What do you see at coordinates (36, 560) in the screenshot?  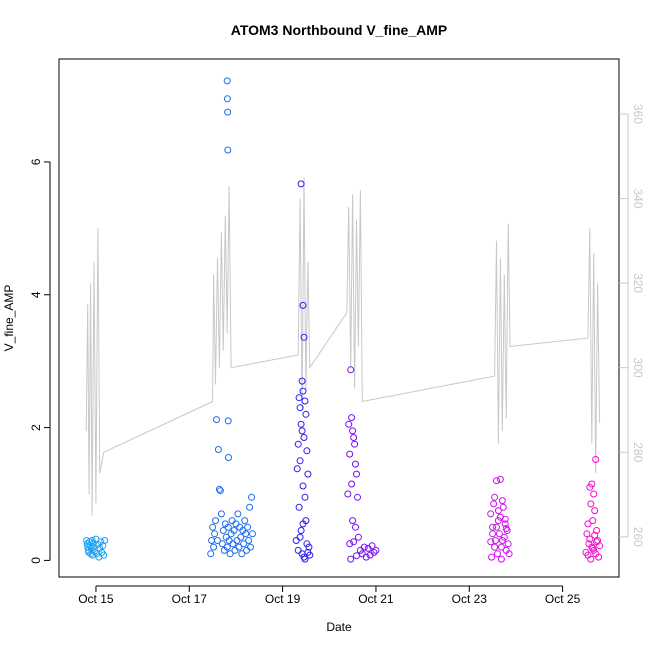 I see `left-tick-label: 0` at bounding box center [36, 560].